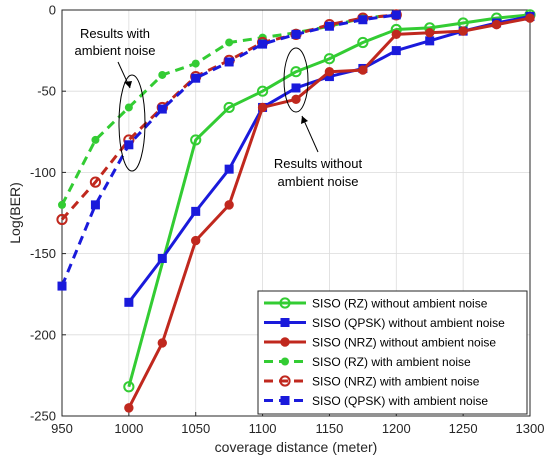  Describe the element at coordinates (404, 343) in the screenshot. I see `legend-label: SISO (NRZ) without ambient noise` at that location.